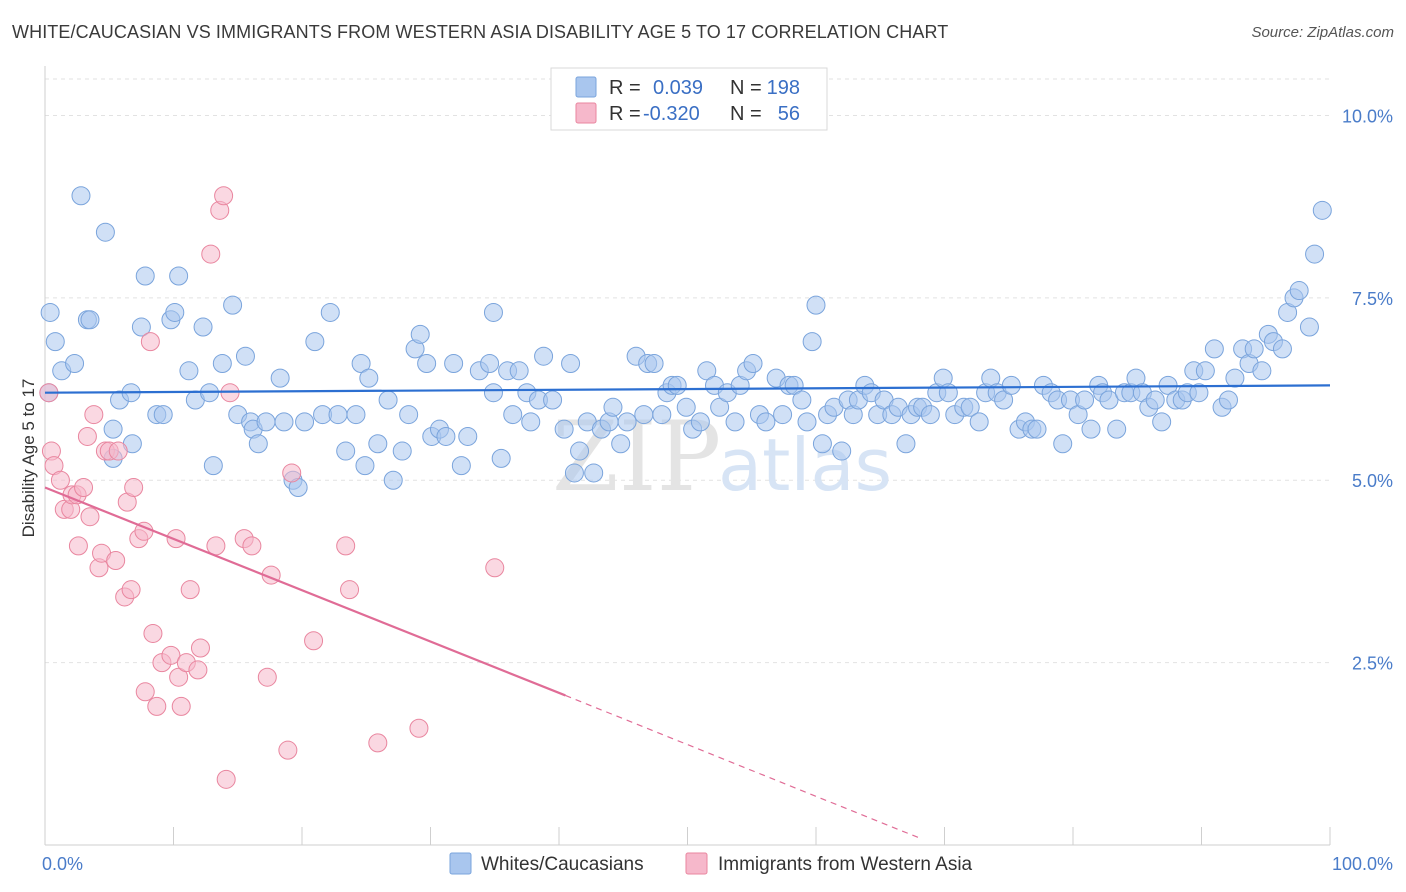 The width and height of the screenshot is (1406, 892). What do you see at coordinates (460, 863) in the screenshot?
I see `bottom-legend-swatch-whites` at bounding box center [460, 863].